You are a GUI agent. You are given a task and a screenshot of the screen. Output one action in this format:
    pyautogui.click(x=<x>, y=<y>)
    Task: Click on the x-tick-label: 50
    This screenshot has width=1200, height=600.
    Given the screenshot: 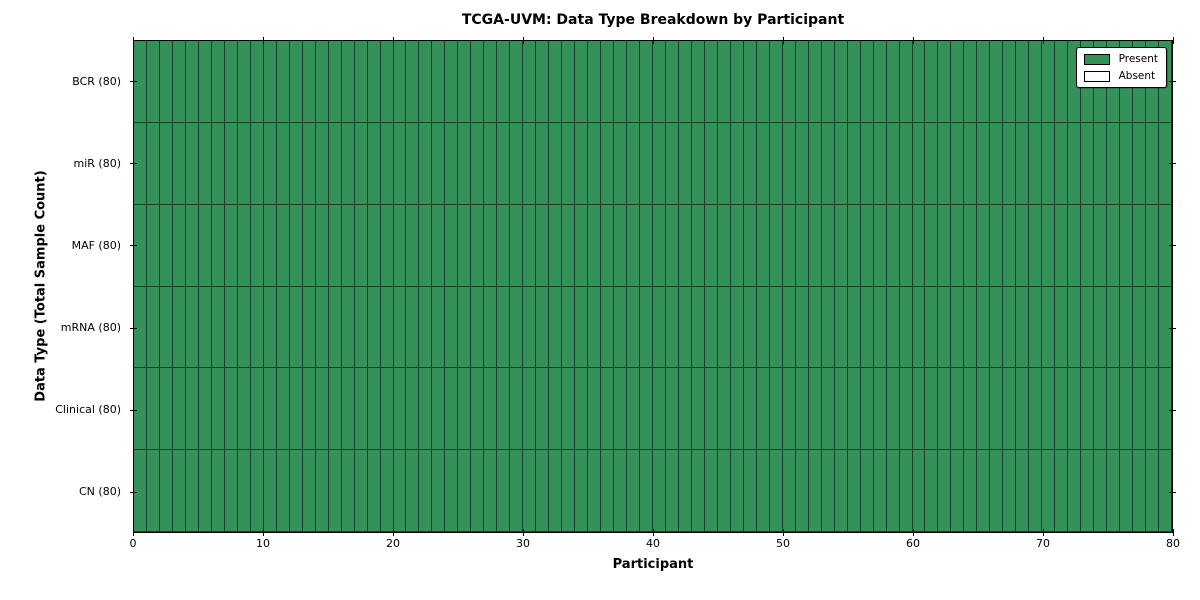 What is the action you would take?
    pyautogui.click(x=783, y=543)
    